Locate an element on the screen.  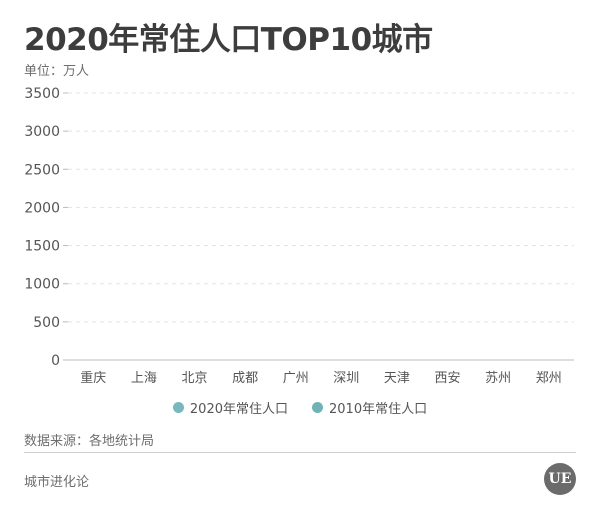
brand-logo: UE is located at coordinates (560, 479).